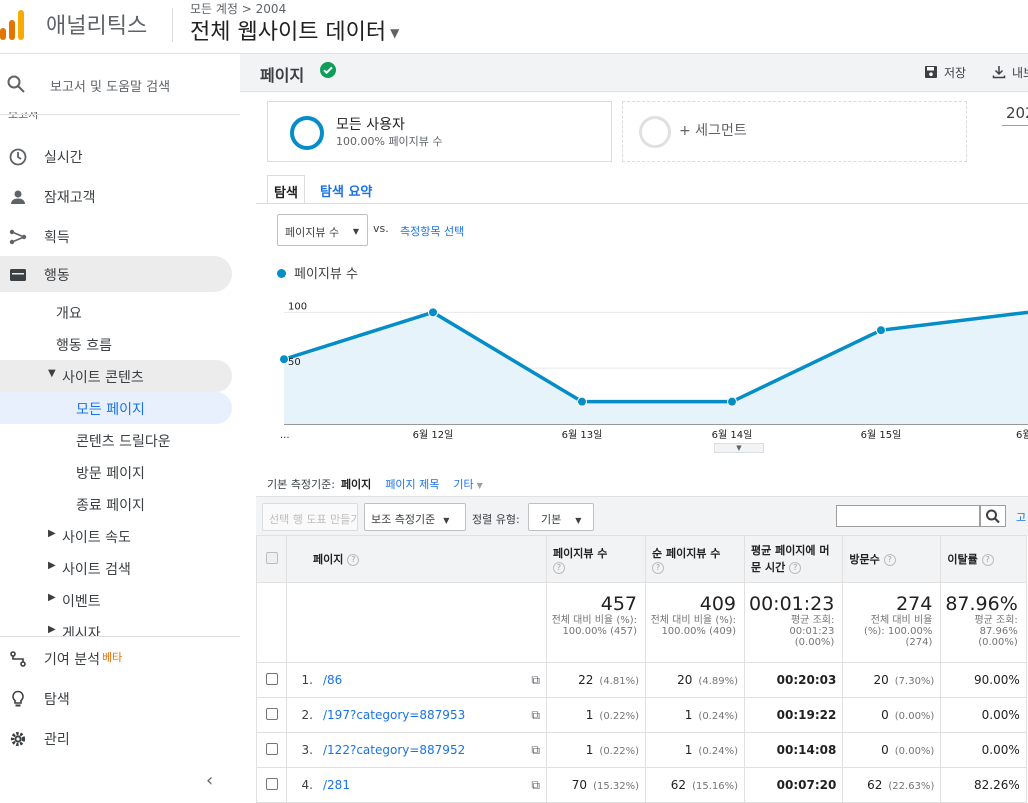  What do you see at coordinates (271, 557) in the screenshot?
I see `select-all-checkbox` at bounding box center [271, 557].